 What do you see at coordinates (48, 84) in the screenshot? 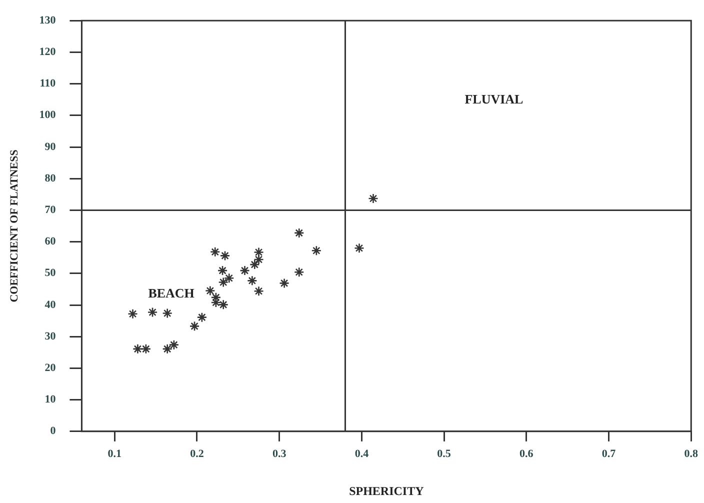
I see `y-tick-label: 110` at bounding box center [48, 84].